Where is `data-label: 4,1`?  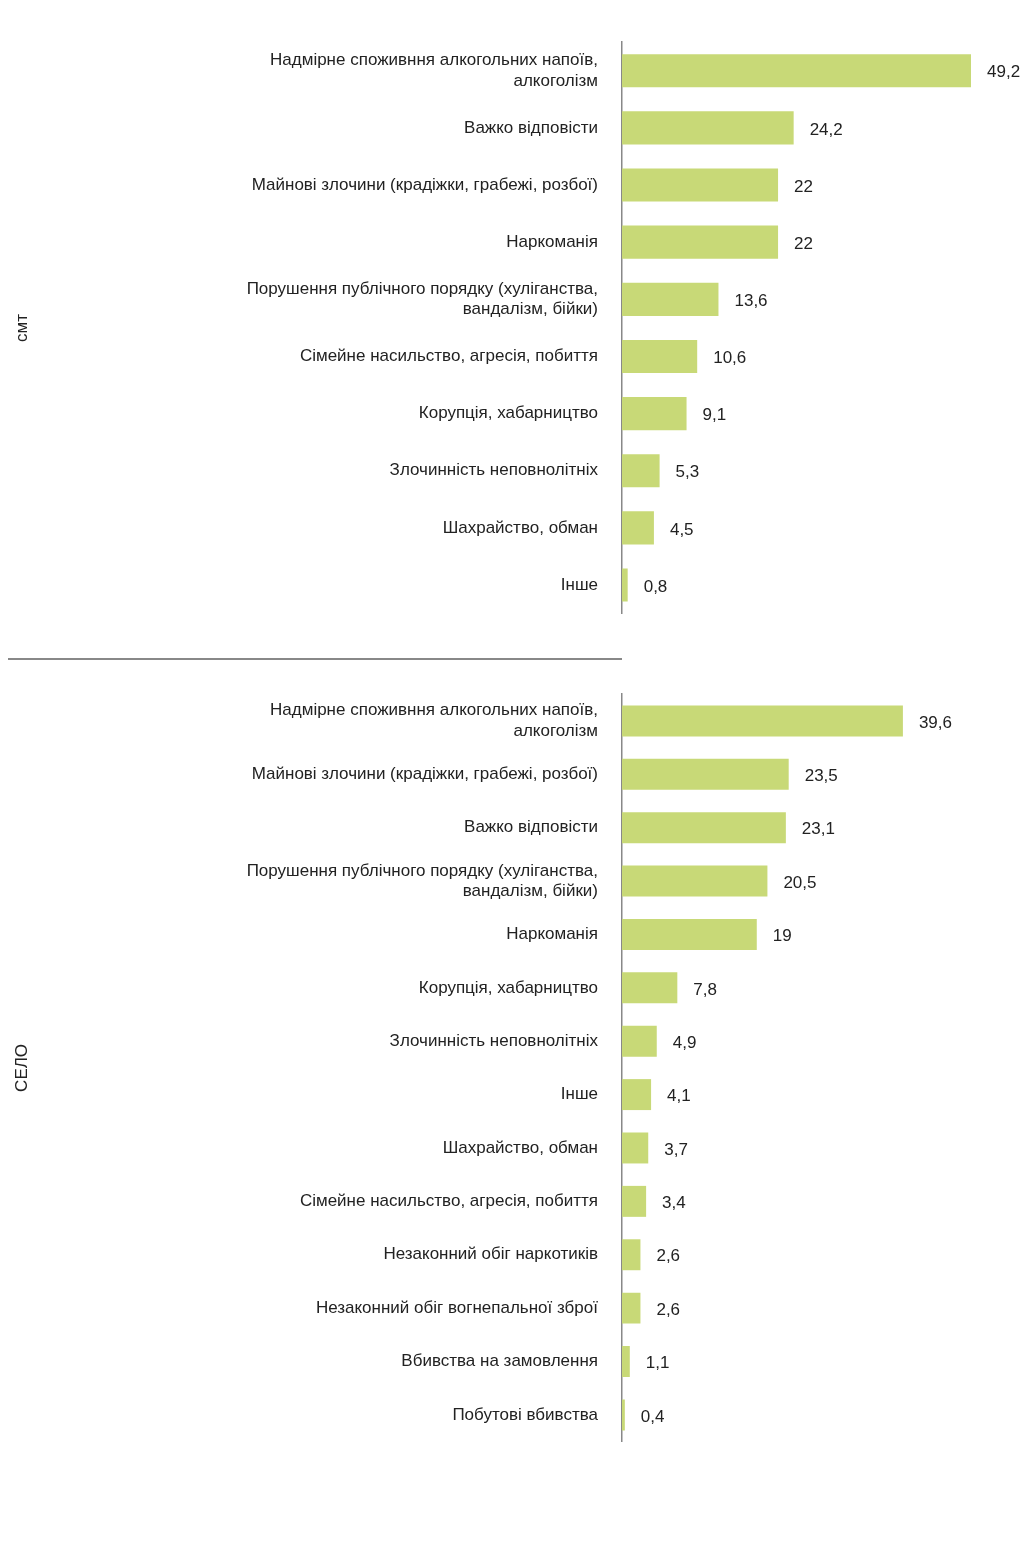 data-label: 4,1 is located at coordinates (679, 1095).